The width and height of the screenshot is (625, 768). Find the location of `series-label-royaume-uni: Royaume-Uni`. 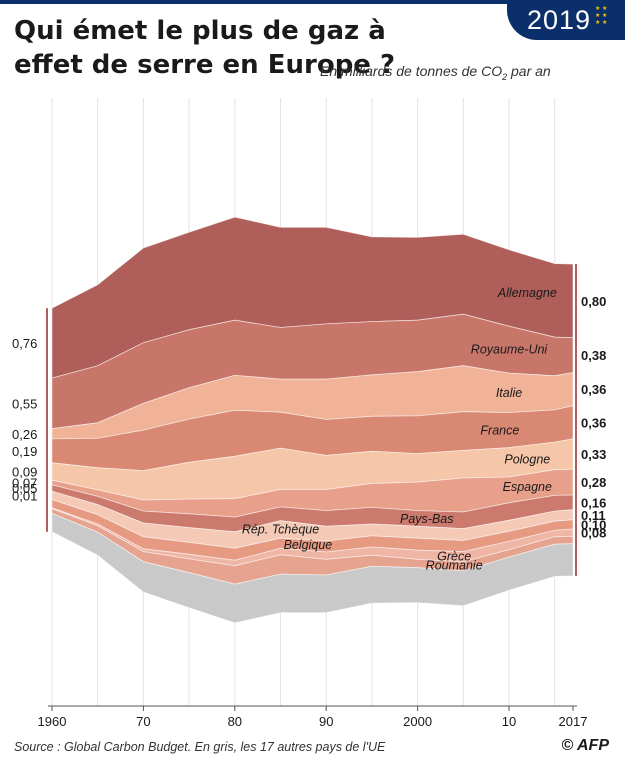

series-label-royaume-uni: Royaume-Uni is located at coordinates (510, 350).